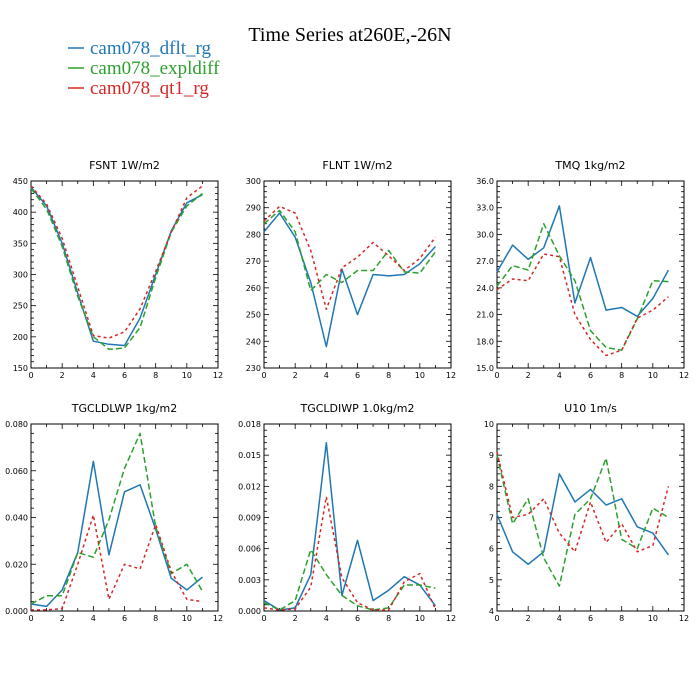 The height and width of the screenshot is (700, 700). What do you see at coordinates (253, 208) in the screenshot?
I see `y-tick-label: 290` at bounding box center [253, 208].